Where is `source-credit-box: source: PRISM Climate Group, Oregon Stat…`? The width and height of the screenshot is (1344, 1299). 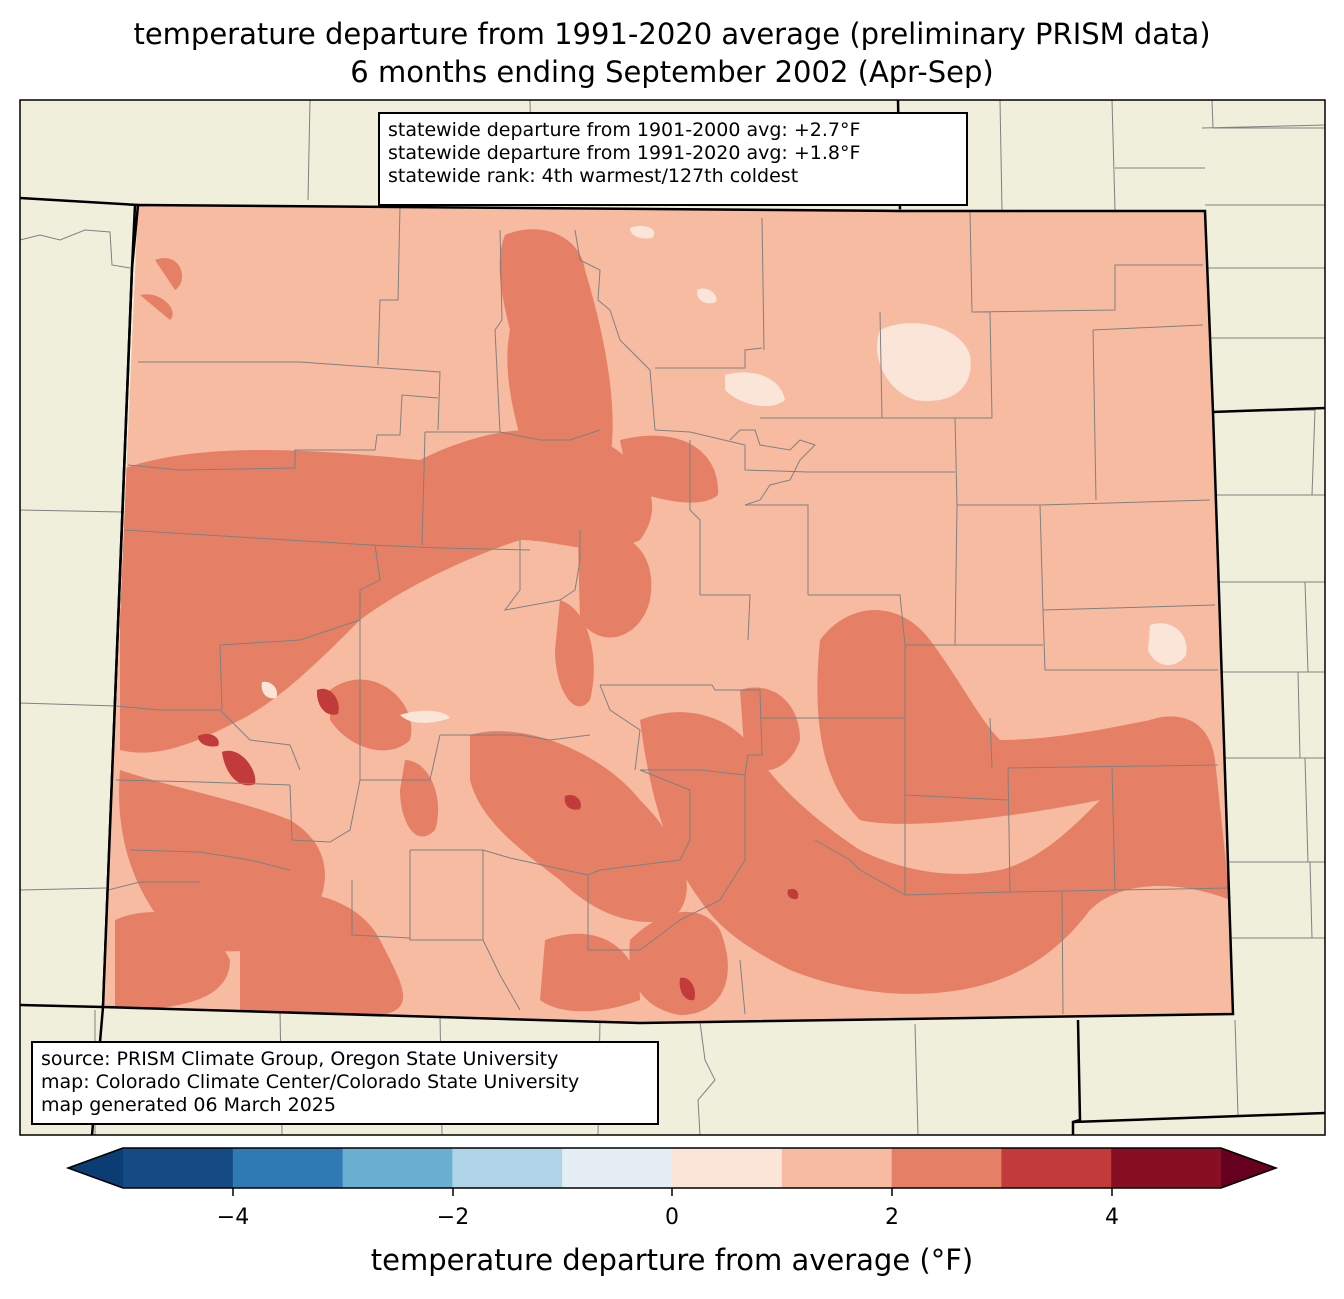 source-credit-box: source: PRISM Climate Group, Oregon Stat… is located at coordinates (345, 1083).